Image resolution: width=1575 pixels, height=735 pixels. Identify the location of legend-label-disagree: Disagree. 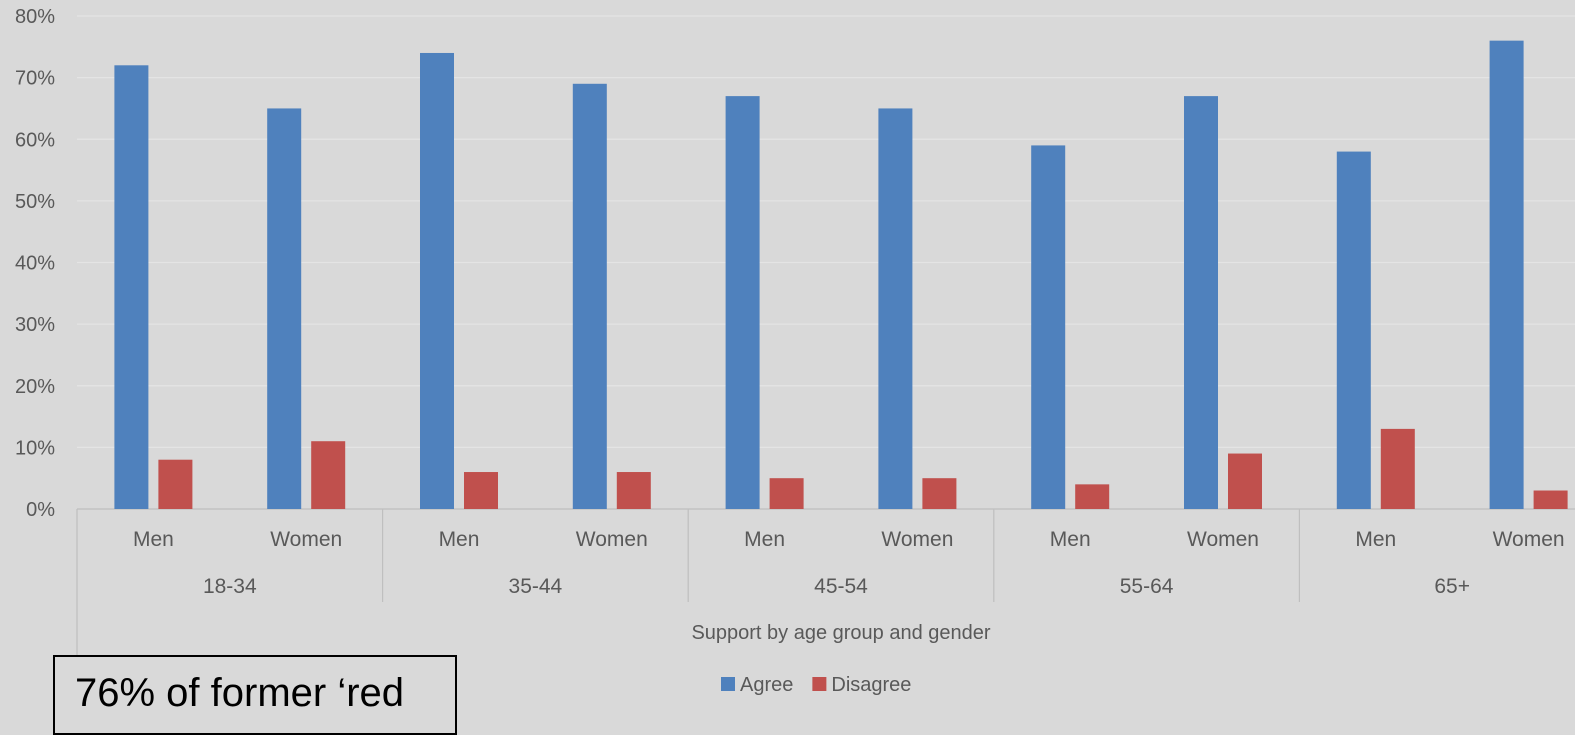
(871, 685).